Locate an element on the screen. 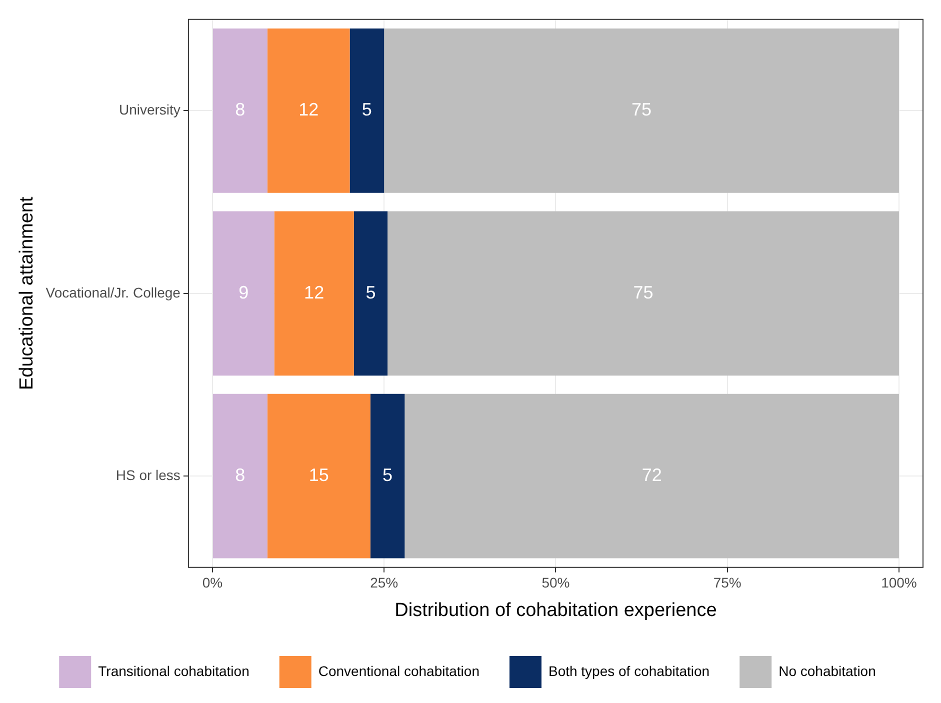 The width and height of the screenshot is (941, 703). data-label: 9 is located at coordinates (243, 292).